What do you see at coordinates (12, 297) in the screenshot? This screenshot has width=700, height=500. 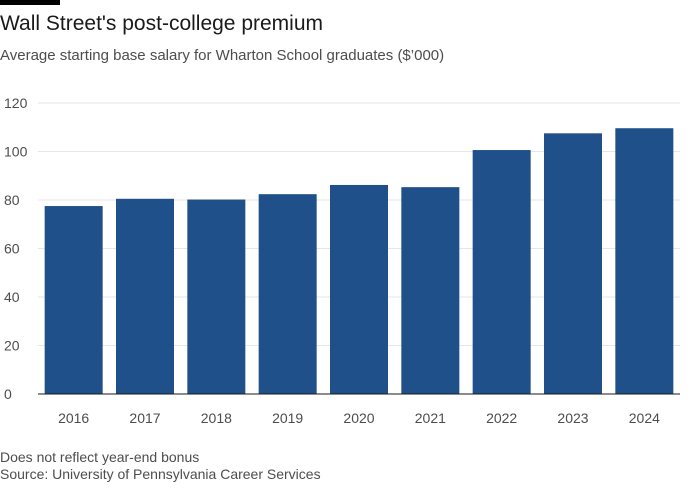 I see `y-tick-label: 40` at bounding box center [12, 297].